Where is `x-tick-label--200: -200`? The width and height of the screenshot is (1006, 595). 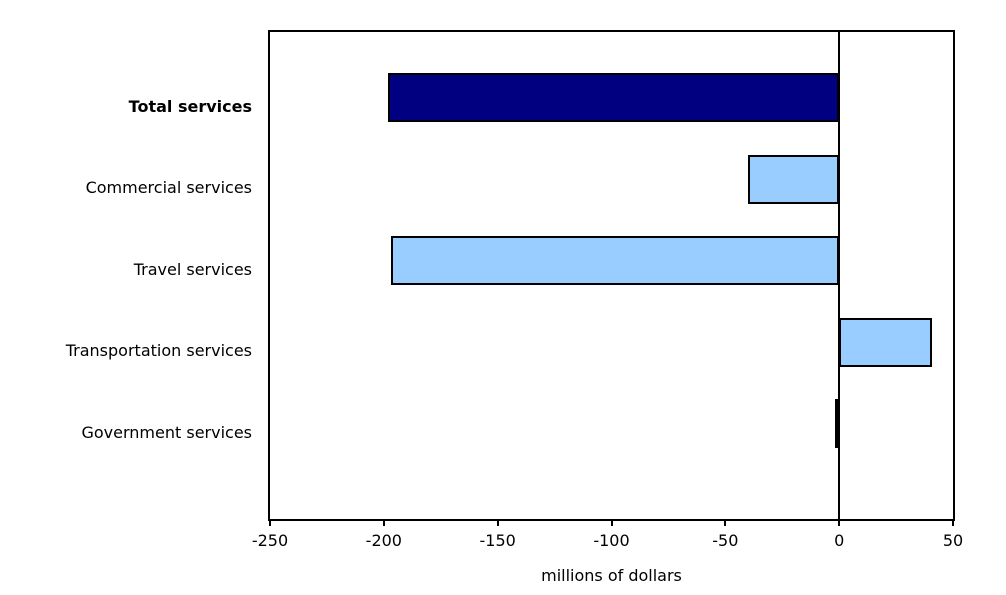 x-tick-label--200: -200 is located at coordinates (383, 540).